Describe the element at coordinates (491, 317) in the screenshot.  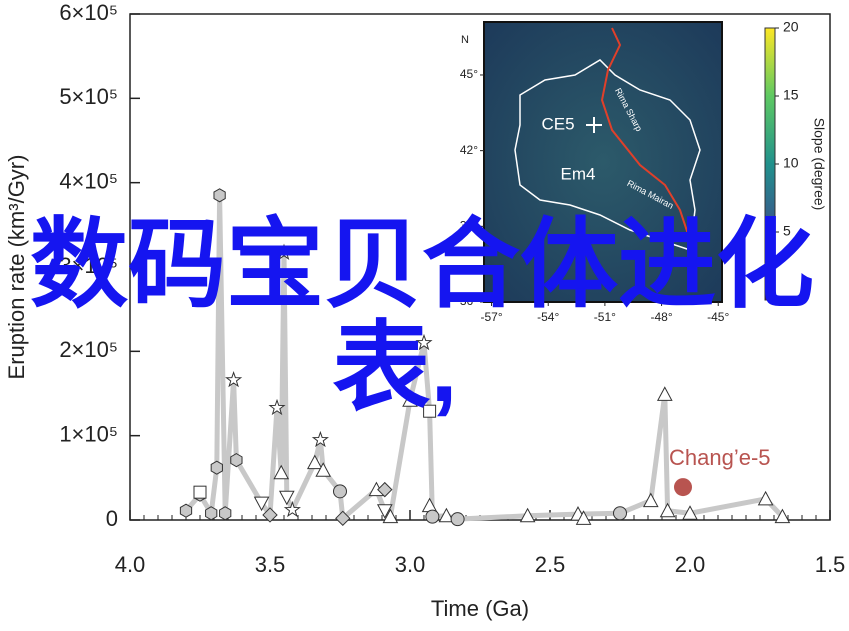
I see `inset-x-tick-label: -57°` at that location.